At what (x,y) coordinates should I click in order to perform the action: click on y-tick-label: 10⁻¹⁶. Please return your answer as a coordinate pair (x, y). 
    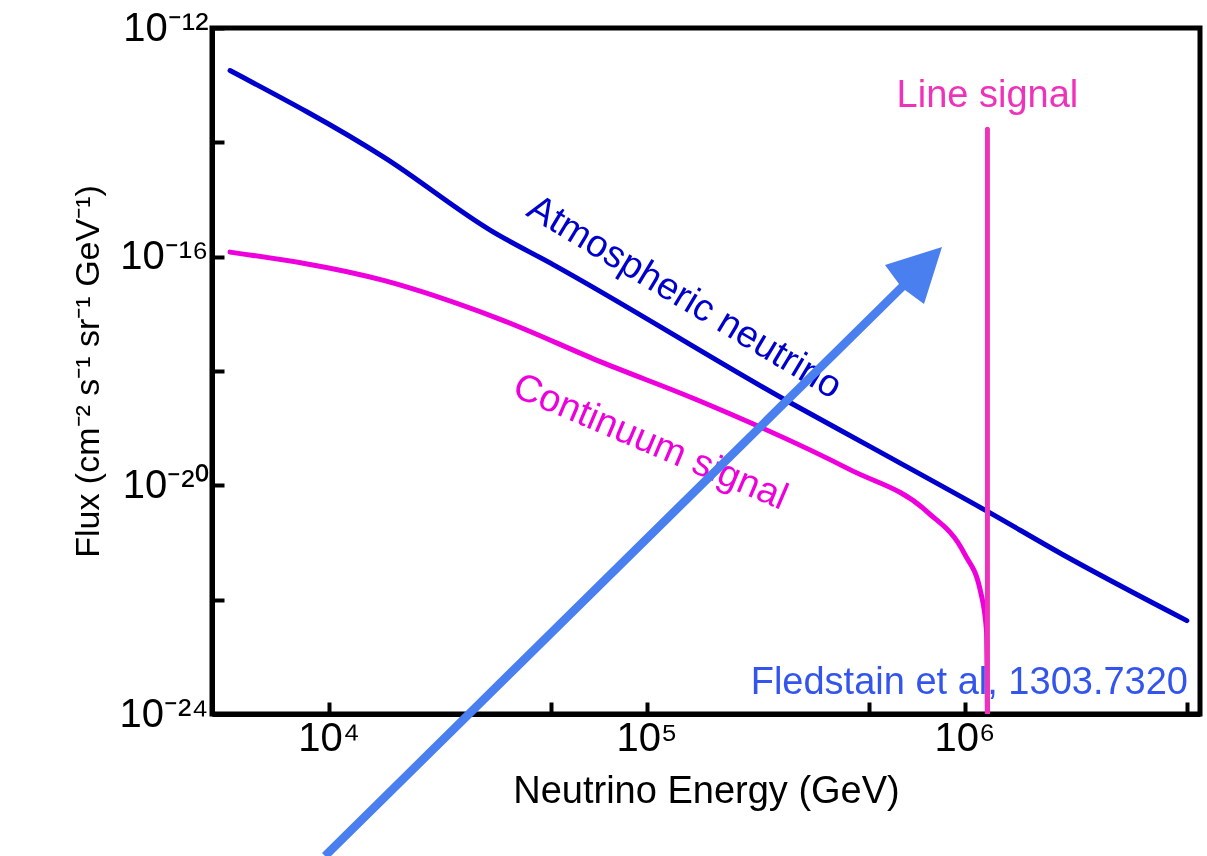
    Looking at the image, I should click on (164, 255).